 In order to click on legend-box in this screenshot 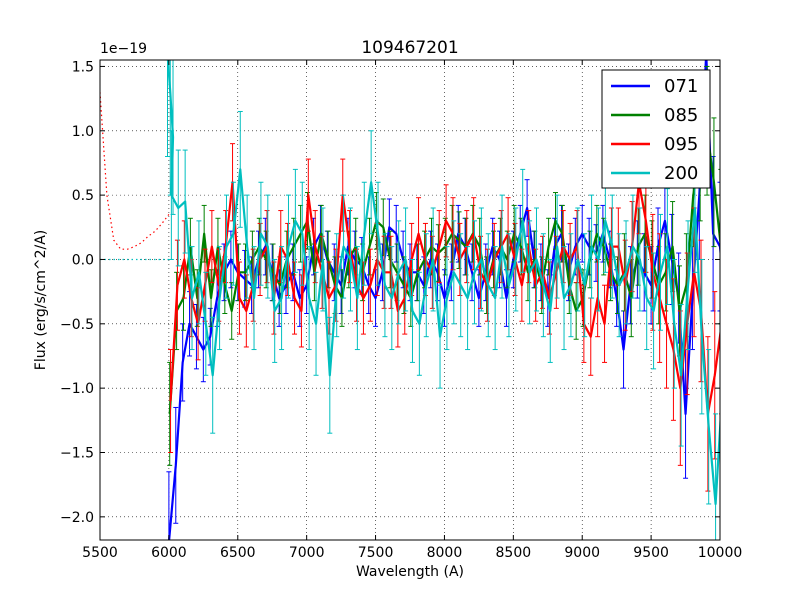, I will do `click(656, 129)`.